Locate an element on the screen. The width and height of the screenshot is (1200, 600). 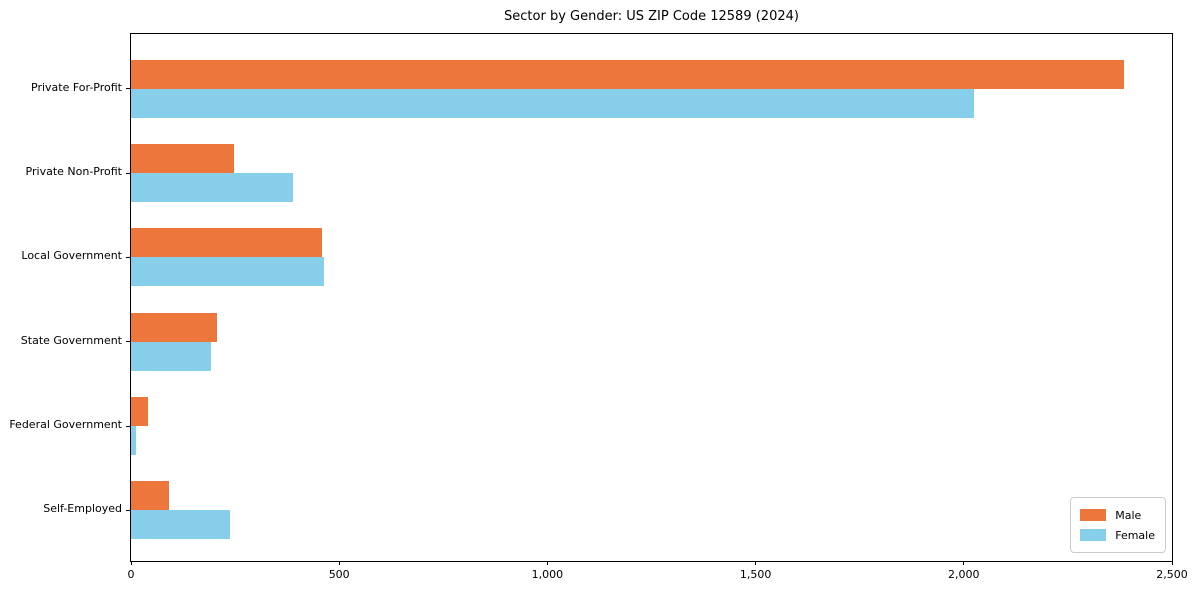
bar-male-local-government is located at coordinates (227, 243).